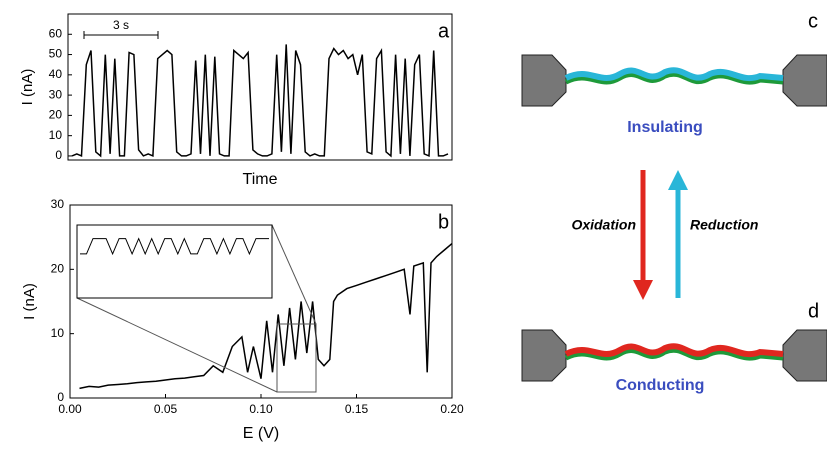 This screenshot has height=458, width=827. I want to click on arrow-label: Reduction, so click(724, 225).